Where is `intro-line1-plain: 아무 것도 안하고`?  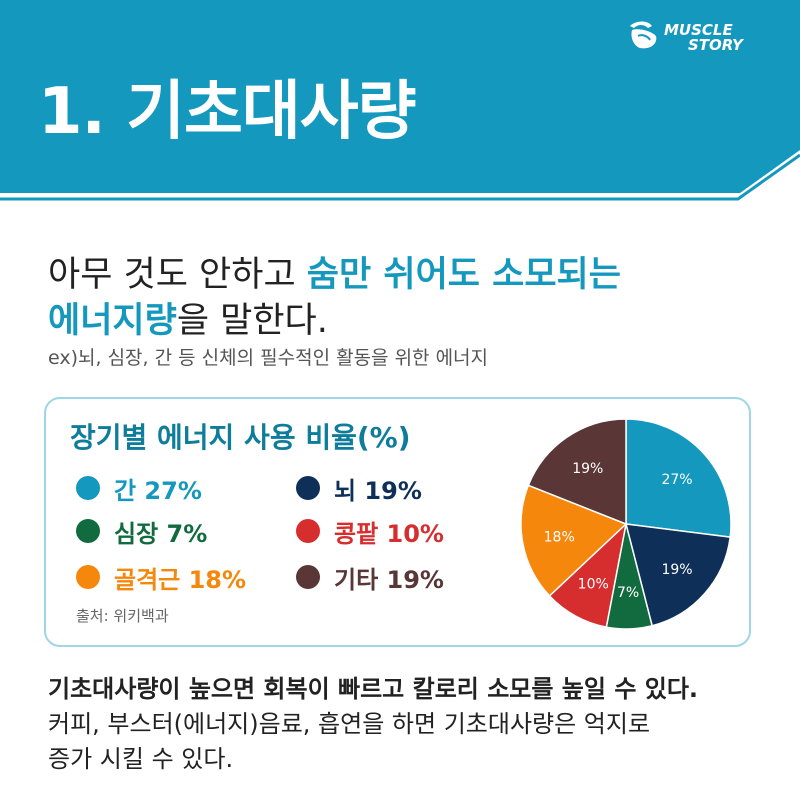 intro-line1-plain: 아무 것도 안하고 is located at coordinates (177, 275).